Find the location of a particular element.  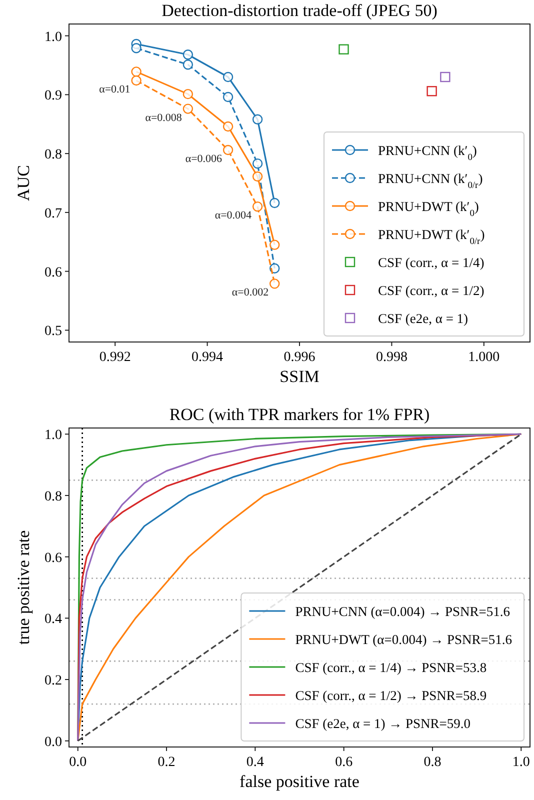

x-axis-title: false positive rate is located at coordinates (300, 781).